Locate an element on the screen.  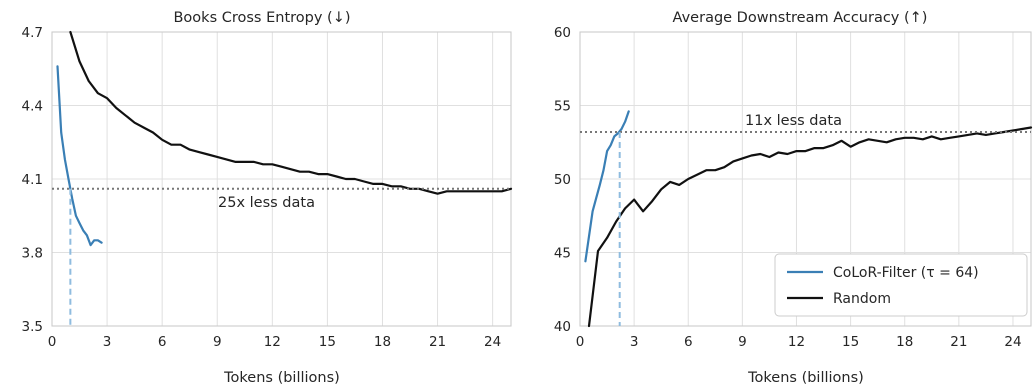
y-tick-label: 4.4 is located at coordinates (32, 107).